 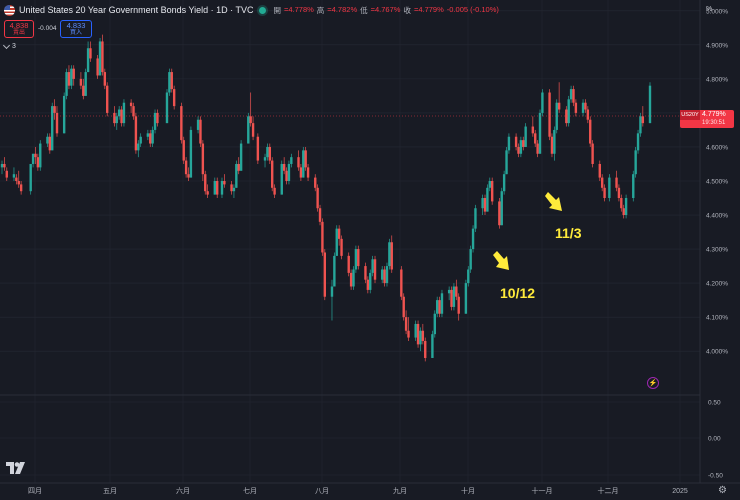 I want to click on open-value: =4.778%, so click(x=298, y=9).